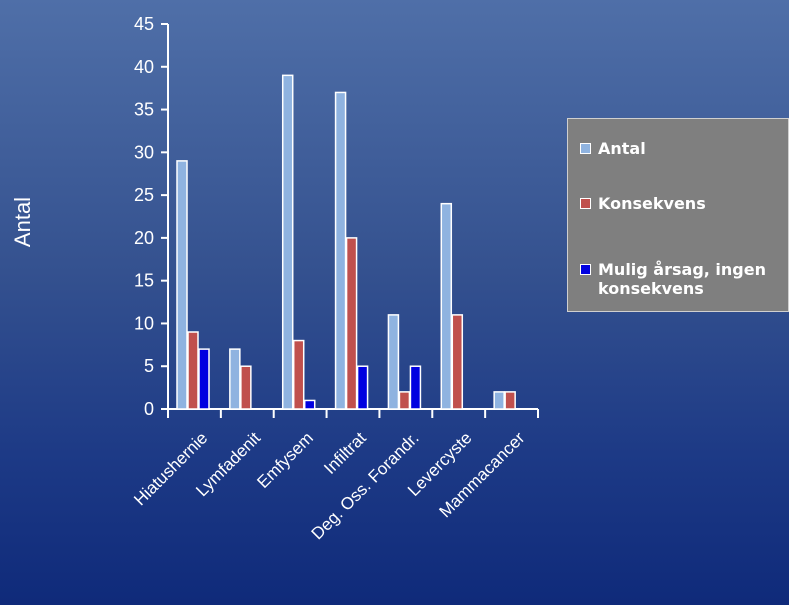 The image size is (789, 605). I want to click on y-tick-label: 45, so click(144, 24).